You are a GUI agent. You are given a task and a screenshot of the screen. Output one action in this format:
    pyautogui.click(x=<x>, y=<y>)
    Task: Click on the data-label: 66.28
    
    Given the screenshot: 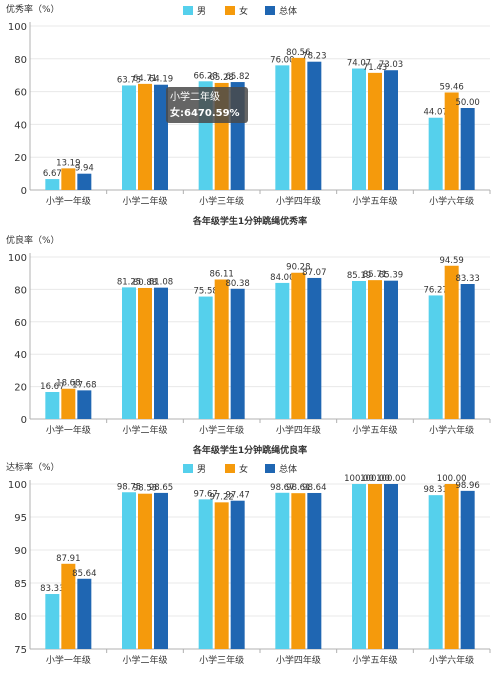 What is the action you would take?
    pyautogui.click(x=205, y=76)
    